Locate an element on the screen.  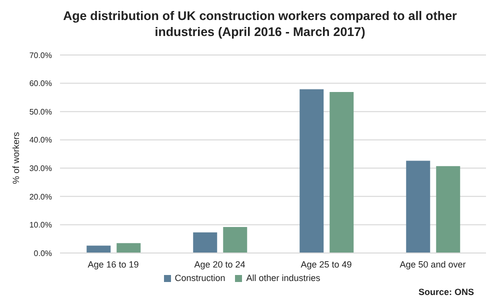
chart-title: Age distribution of UK construction workers compared to all other industries (April 2016 - March 2017) is located at coordinates (260, 24).